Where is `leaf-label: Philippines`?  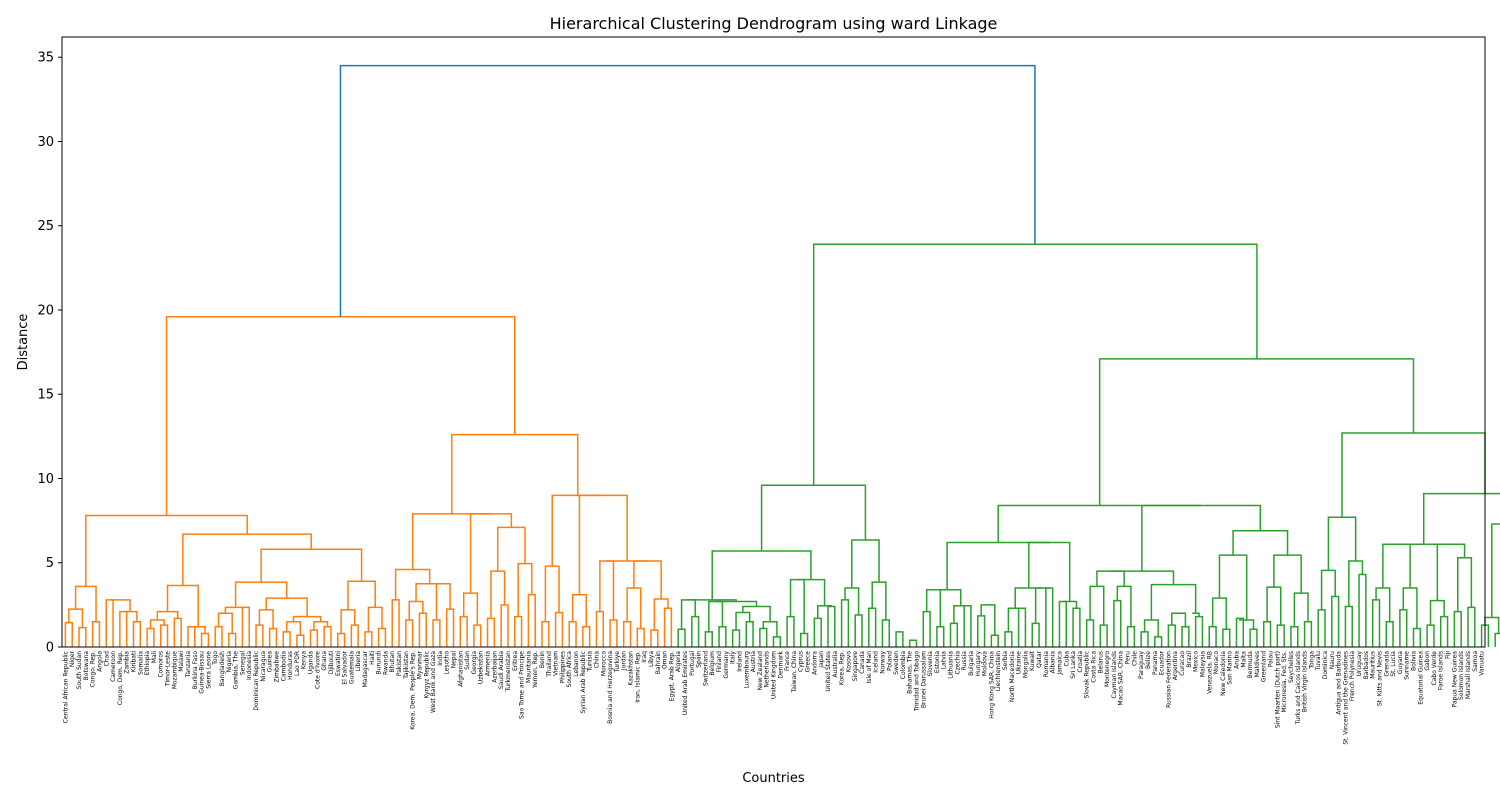 leaf-label: Philippines is located at coordinates (562, 667).